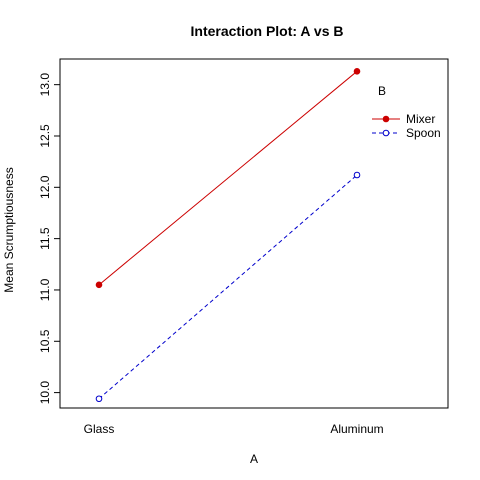  What do you see at coordinates (254, 459) in the screenshot?
I see `x-axis-label: A` at bounding box center [254, 459].